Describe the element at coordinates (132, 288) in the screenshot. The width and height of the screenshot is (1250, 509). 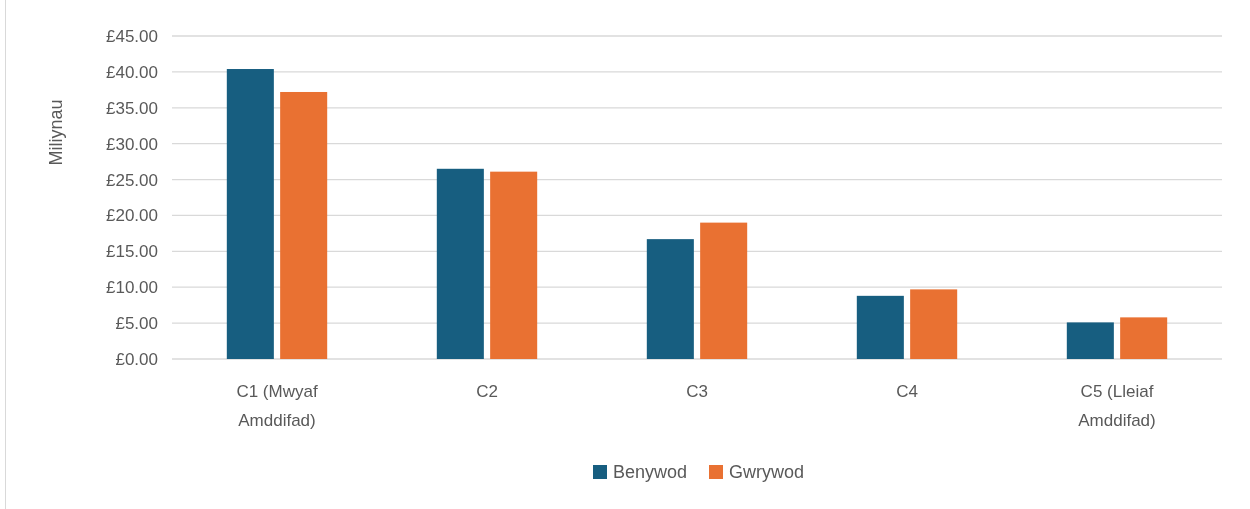
I see `y-tick-label: £10.00` at that location.